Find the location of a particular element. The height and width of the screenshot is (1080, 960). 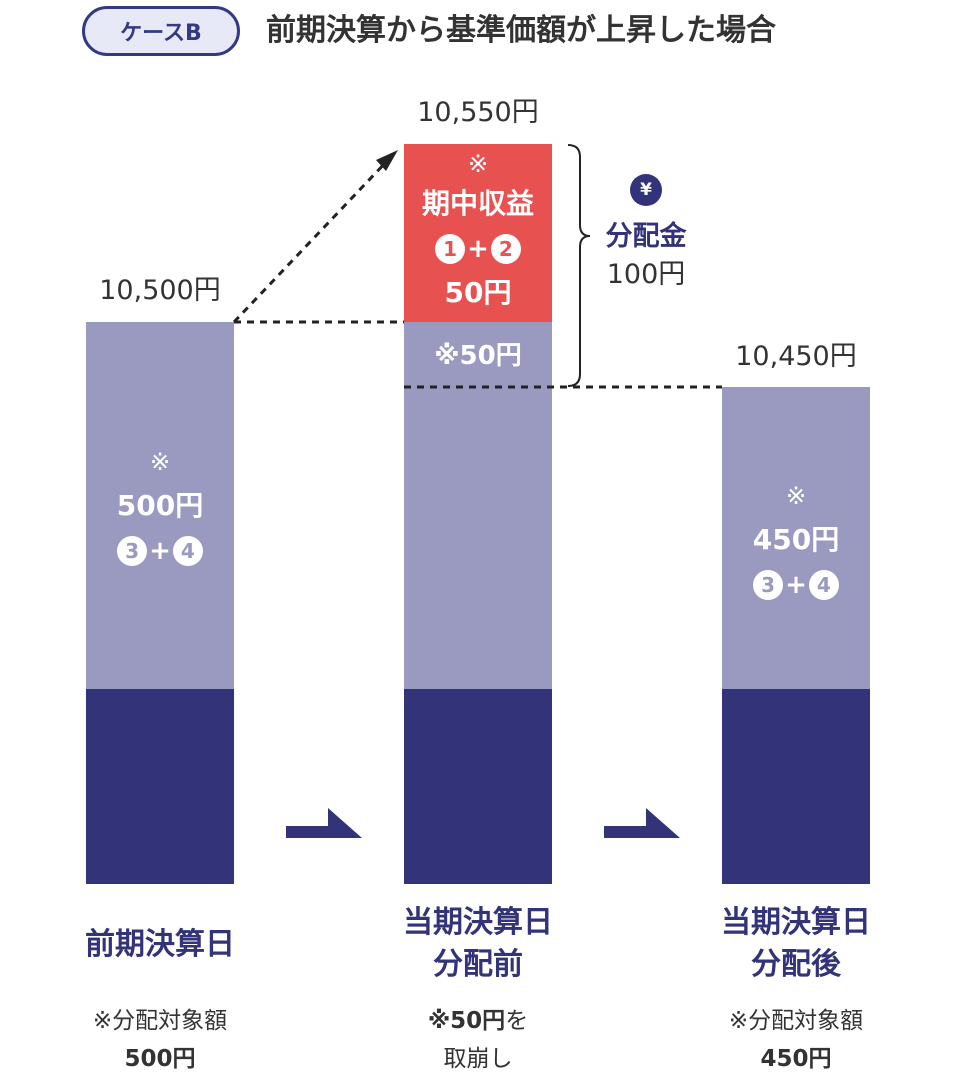

circled-1-badge: 1 is located at coordinates (450, 249).